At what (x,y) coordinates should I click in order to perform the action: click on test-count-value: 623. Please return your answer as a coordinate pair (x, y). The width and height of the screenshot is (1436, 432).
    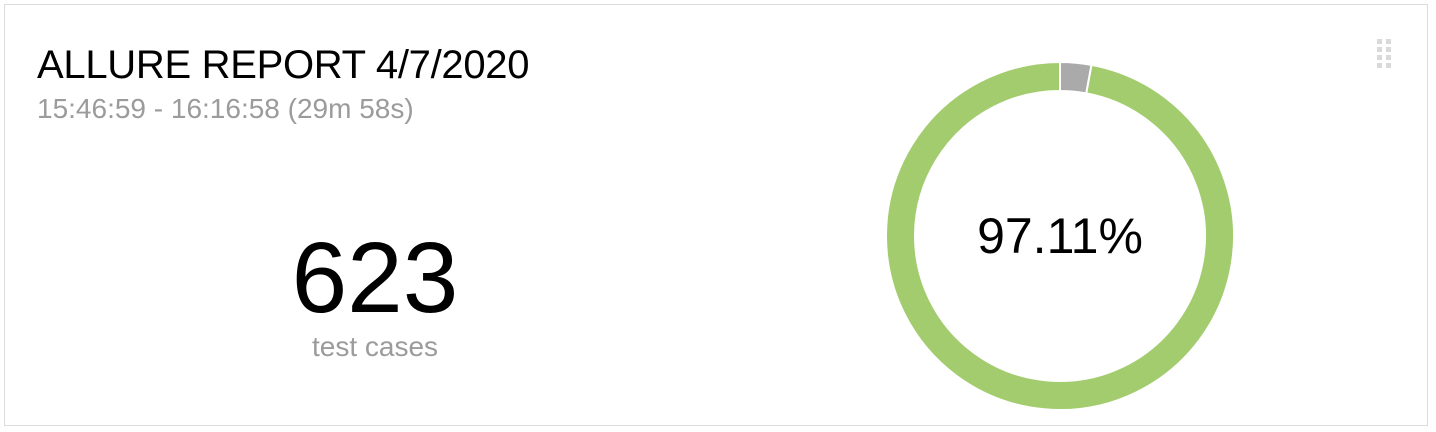
    Looking at the image, I should click on (375, 278).